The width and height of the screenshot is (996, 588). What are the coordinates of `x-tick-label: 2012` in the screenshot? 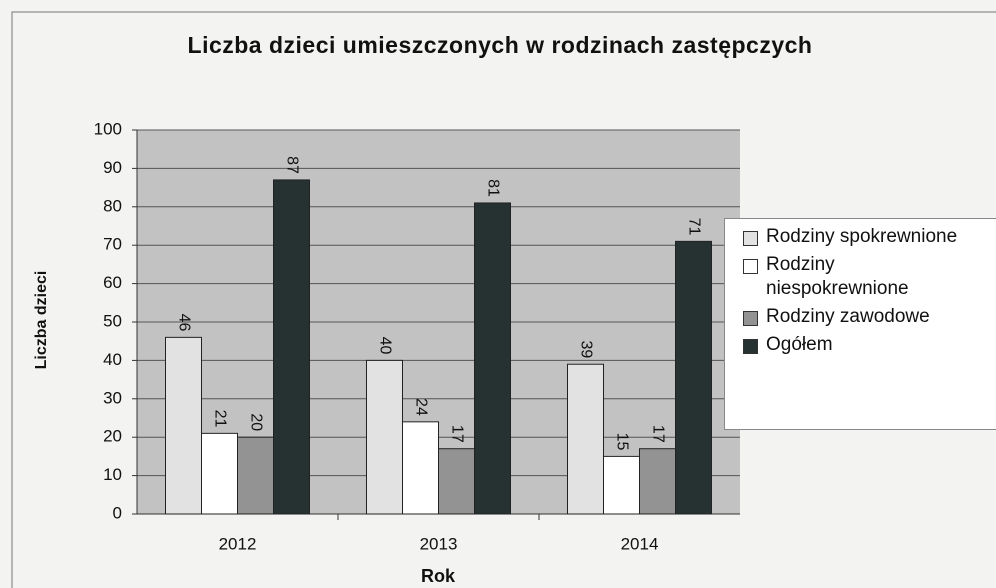 It's located at (238, 543).